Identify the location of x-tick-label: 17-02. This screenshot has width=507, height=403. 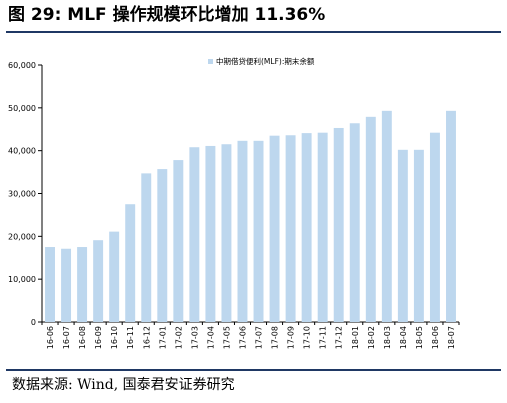
(178, 337).